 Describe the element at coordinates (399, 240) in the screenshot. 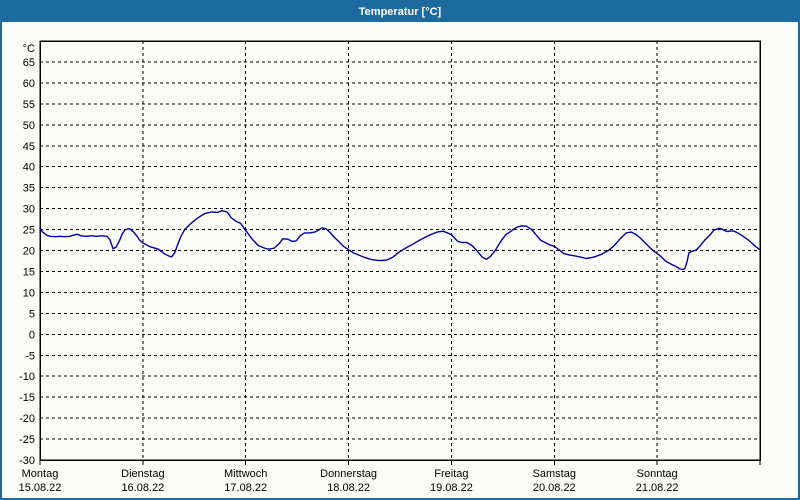

I see `temperature-line` at that location.